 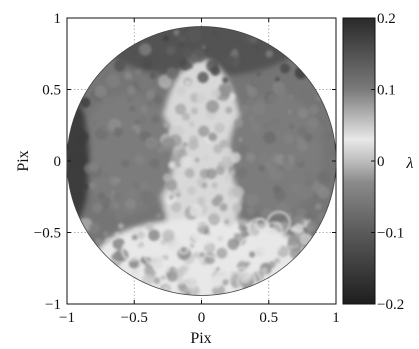 I want to click on colorbar, so click(x=359, y=161).